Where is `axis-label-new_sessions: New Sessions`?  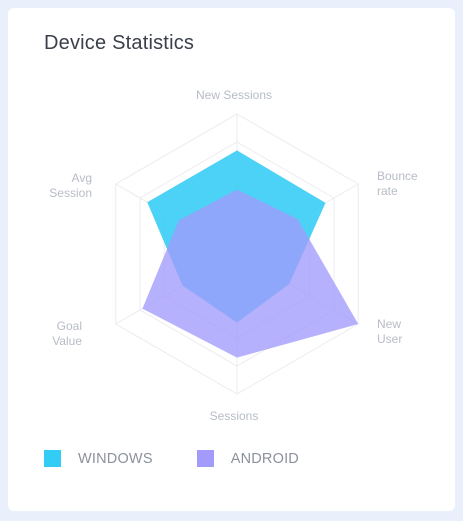 axis-label-new_sessions: New Sessions is located at coordinates (234, 95).